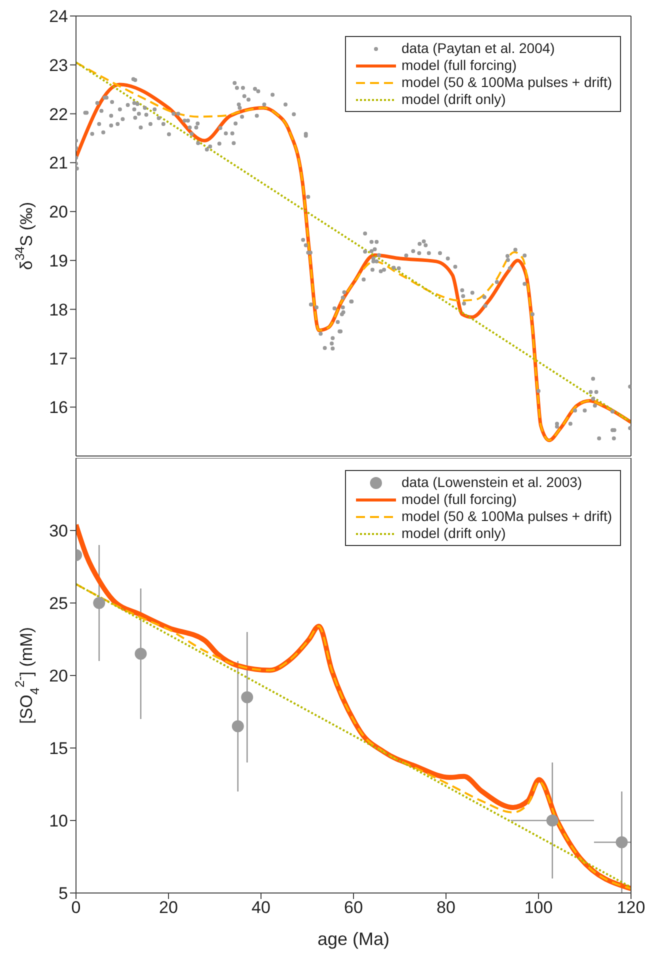 Image resolution: width=661 pixels, height=965 pixels. What do you see at coordinates (58, 310) in the screenshot?
I see `y-tick-label: 18` at bounding box center [58, 310].